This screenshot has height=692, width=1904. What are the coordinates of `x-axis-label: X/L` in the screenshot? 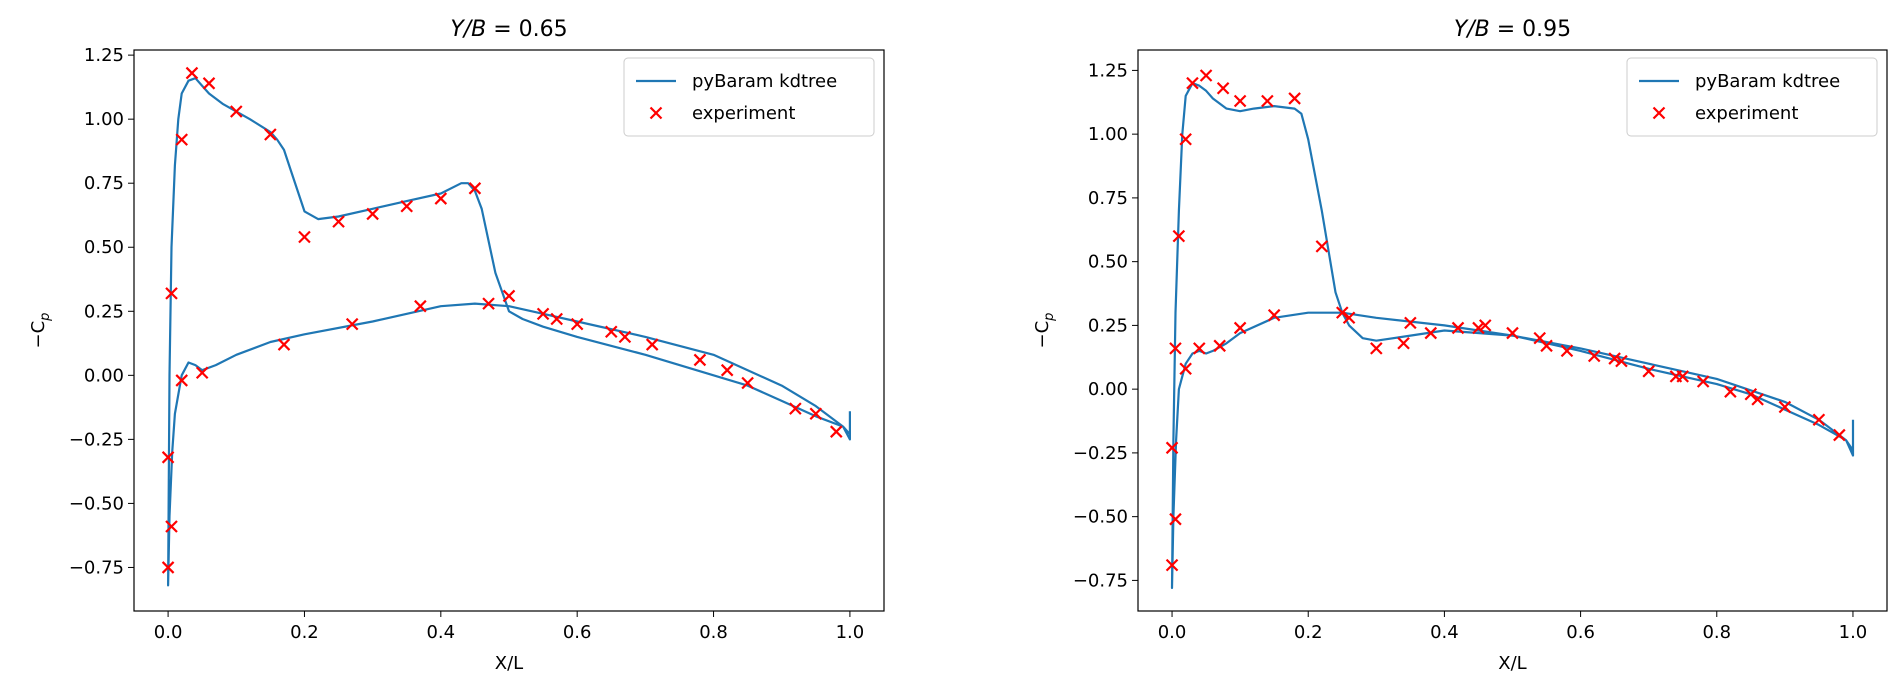 It's located at (1512, 663).